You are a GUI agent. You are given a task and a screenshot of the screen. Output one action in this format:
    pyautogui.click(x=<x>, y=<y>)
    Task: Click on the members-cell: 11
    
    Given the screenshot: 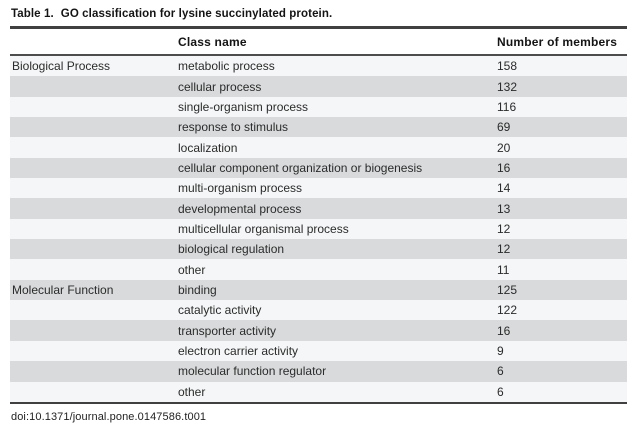 What is the action you would take?
    pyautogui.click(x=503, y=269)
    